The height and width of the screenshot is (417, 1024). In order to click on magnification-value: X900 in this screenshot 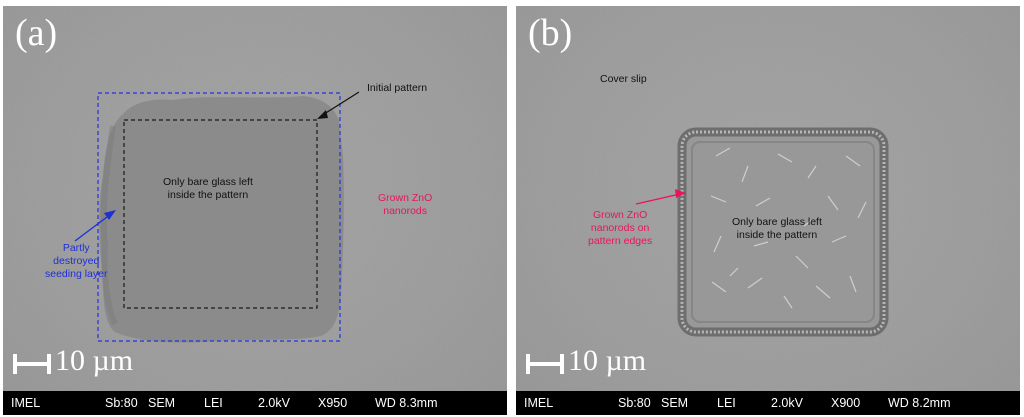, I will do `click(846, 403)`.